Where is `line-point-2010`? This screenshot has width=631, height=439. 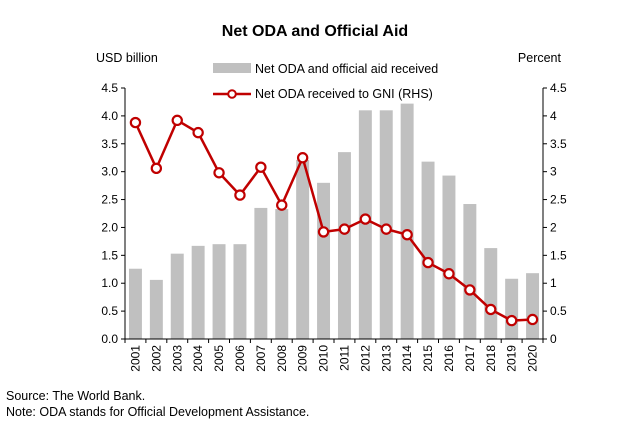
line-point-2010 is located at coordinates (323, 232).